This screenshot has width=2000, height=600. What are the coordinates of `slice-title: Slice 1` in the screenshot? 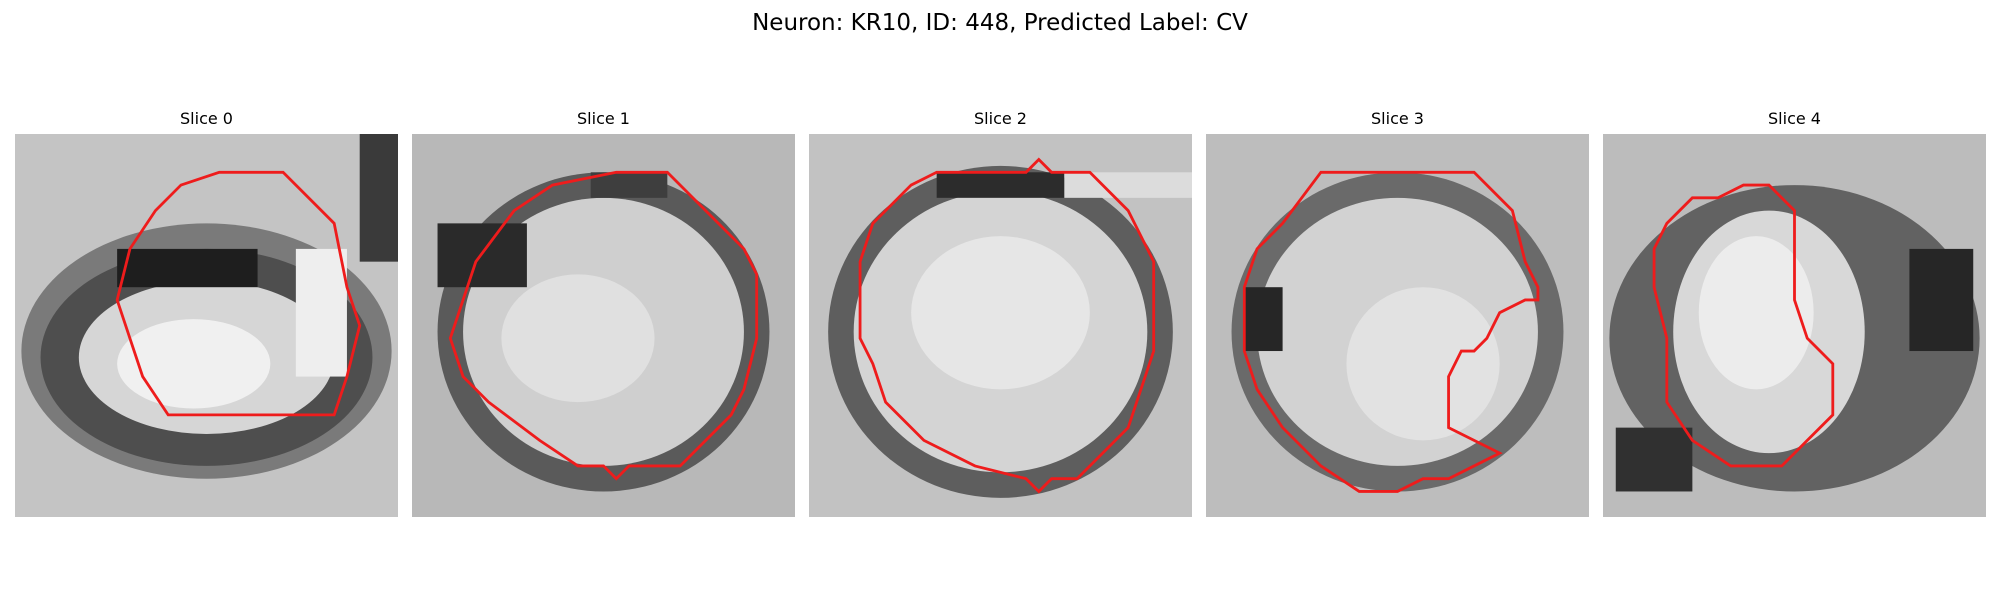 It's located at (603, 118).